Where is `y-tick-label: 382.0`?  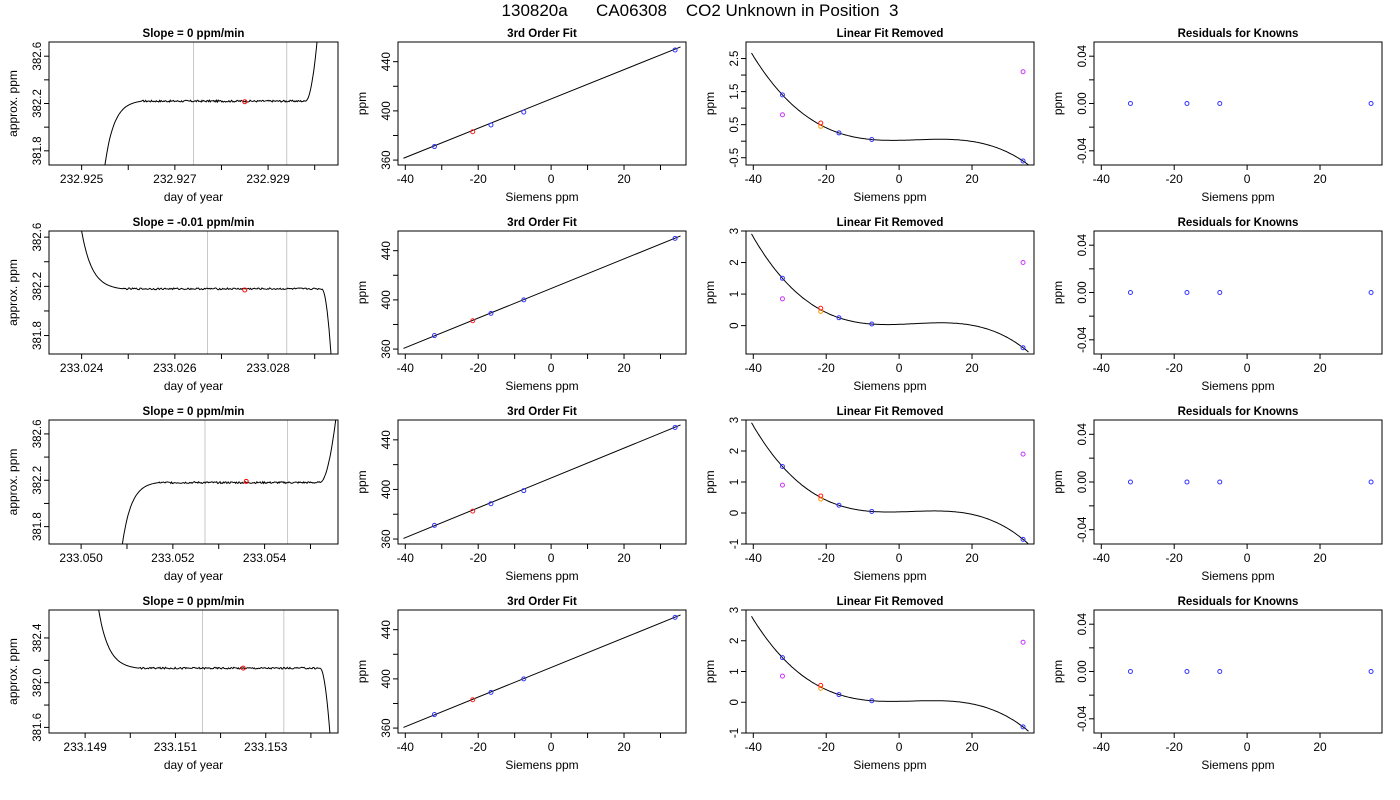
y-tick-label: 382.0 is located at coordinates (38, 682).